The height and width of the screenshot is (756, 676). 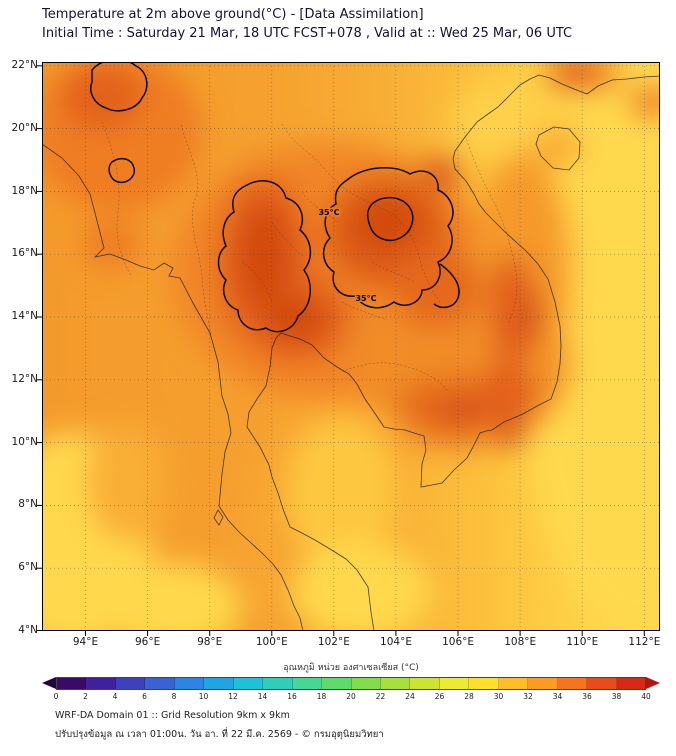 What do you see at coordinates (147, 642) in the screenshot?
I see `lon-tick-label: 96°E` at bounding box center [147, 642].